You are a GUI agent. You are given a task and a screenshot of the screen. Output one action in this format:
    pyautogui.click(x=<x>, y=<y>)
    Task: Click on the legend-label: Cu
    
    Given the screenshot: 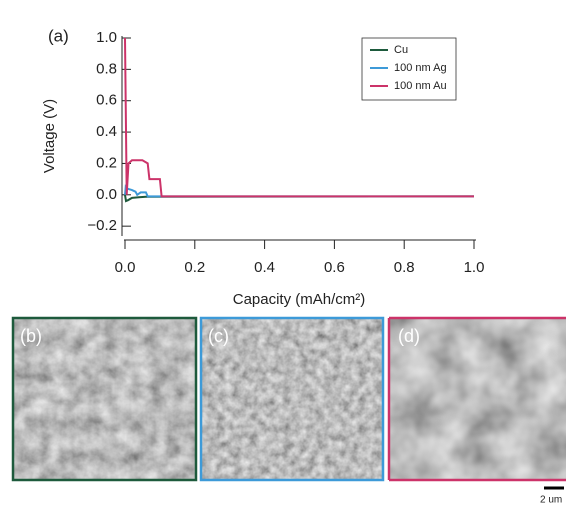 What is the action you would take?
    pyautogui.click(x=401, y=50)
    